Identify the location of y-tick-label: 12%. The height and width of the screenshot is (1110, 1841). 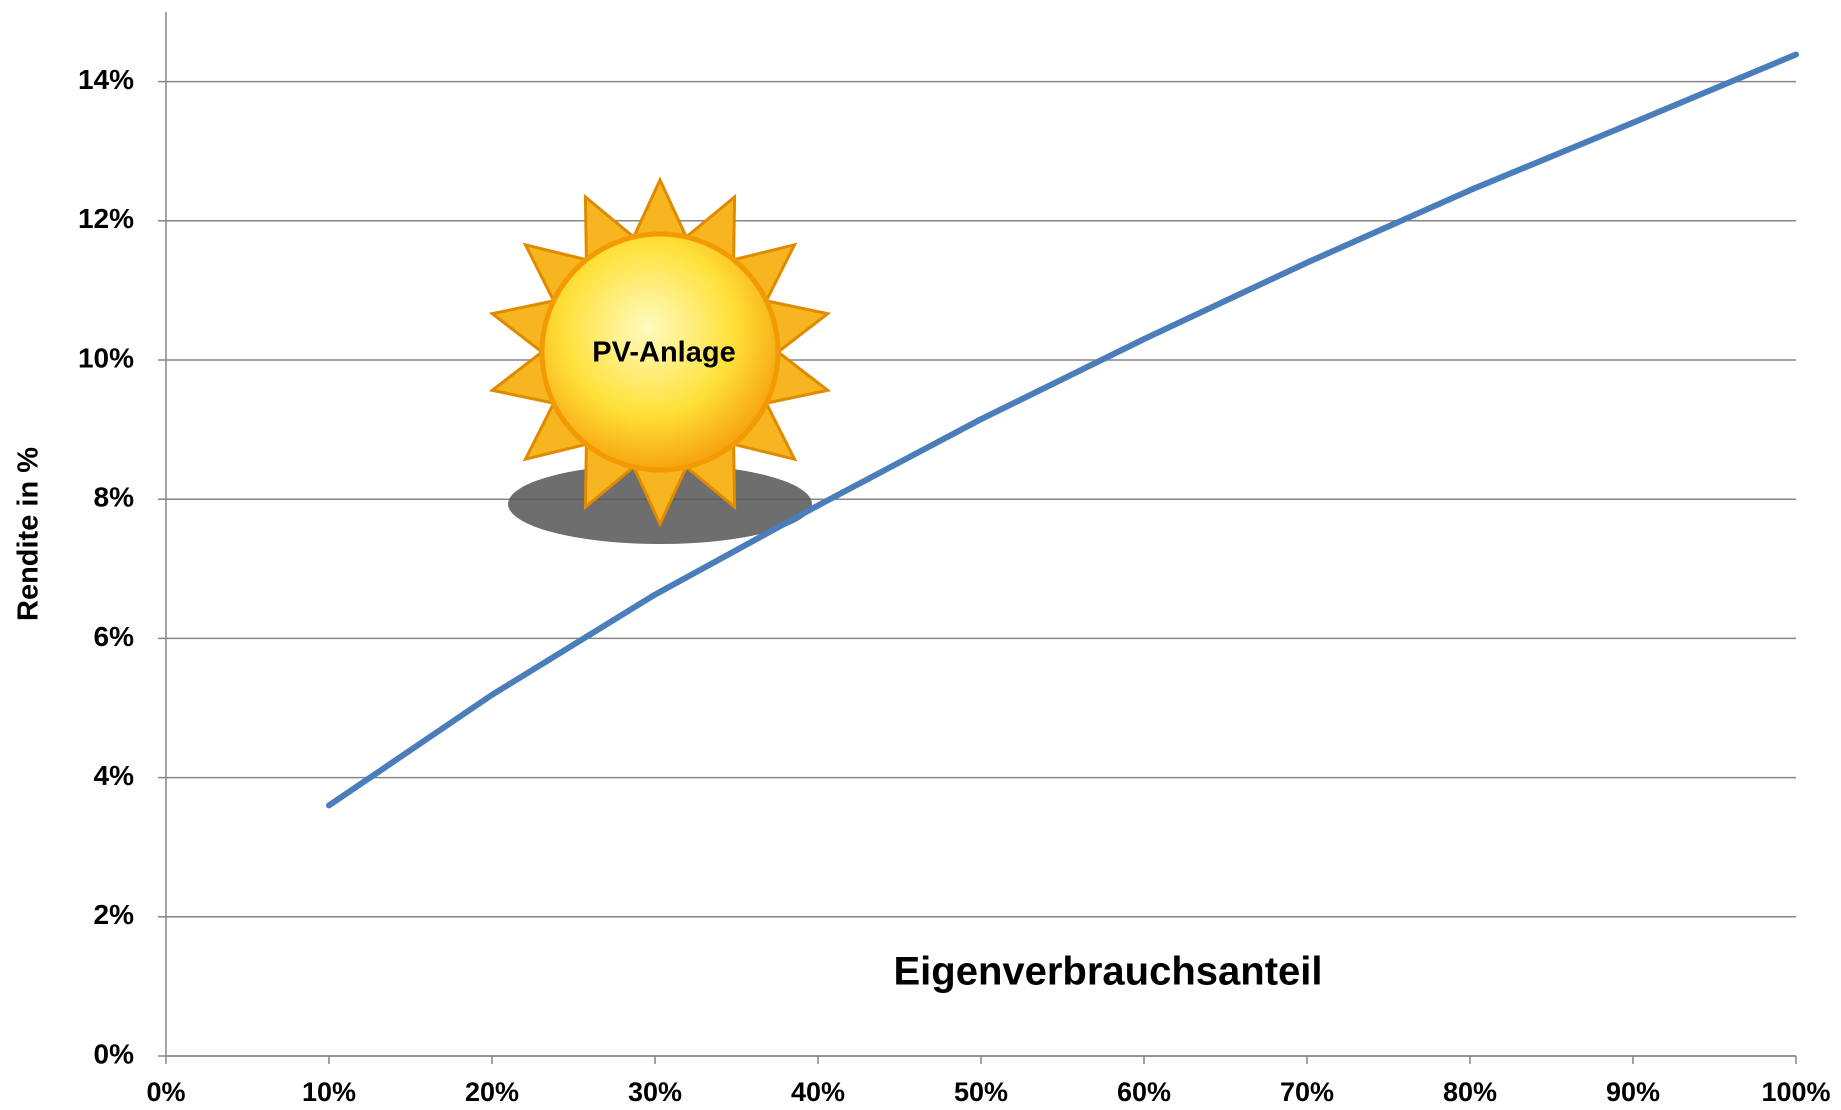
(106, 218).